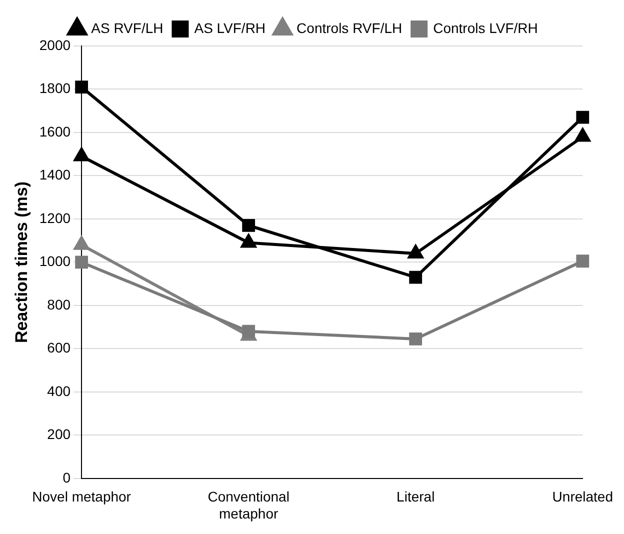  I want to click on y-tick-label: 400, so click(59, 390).